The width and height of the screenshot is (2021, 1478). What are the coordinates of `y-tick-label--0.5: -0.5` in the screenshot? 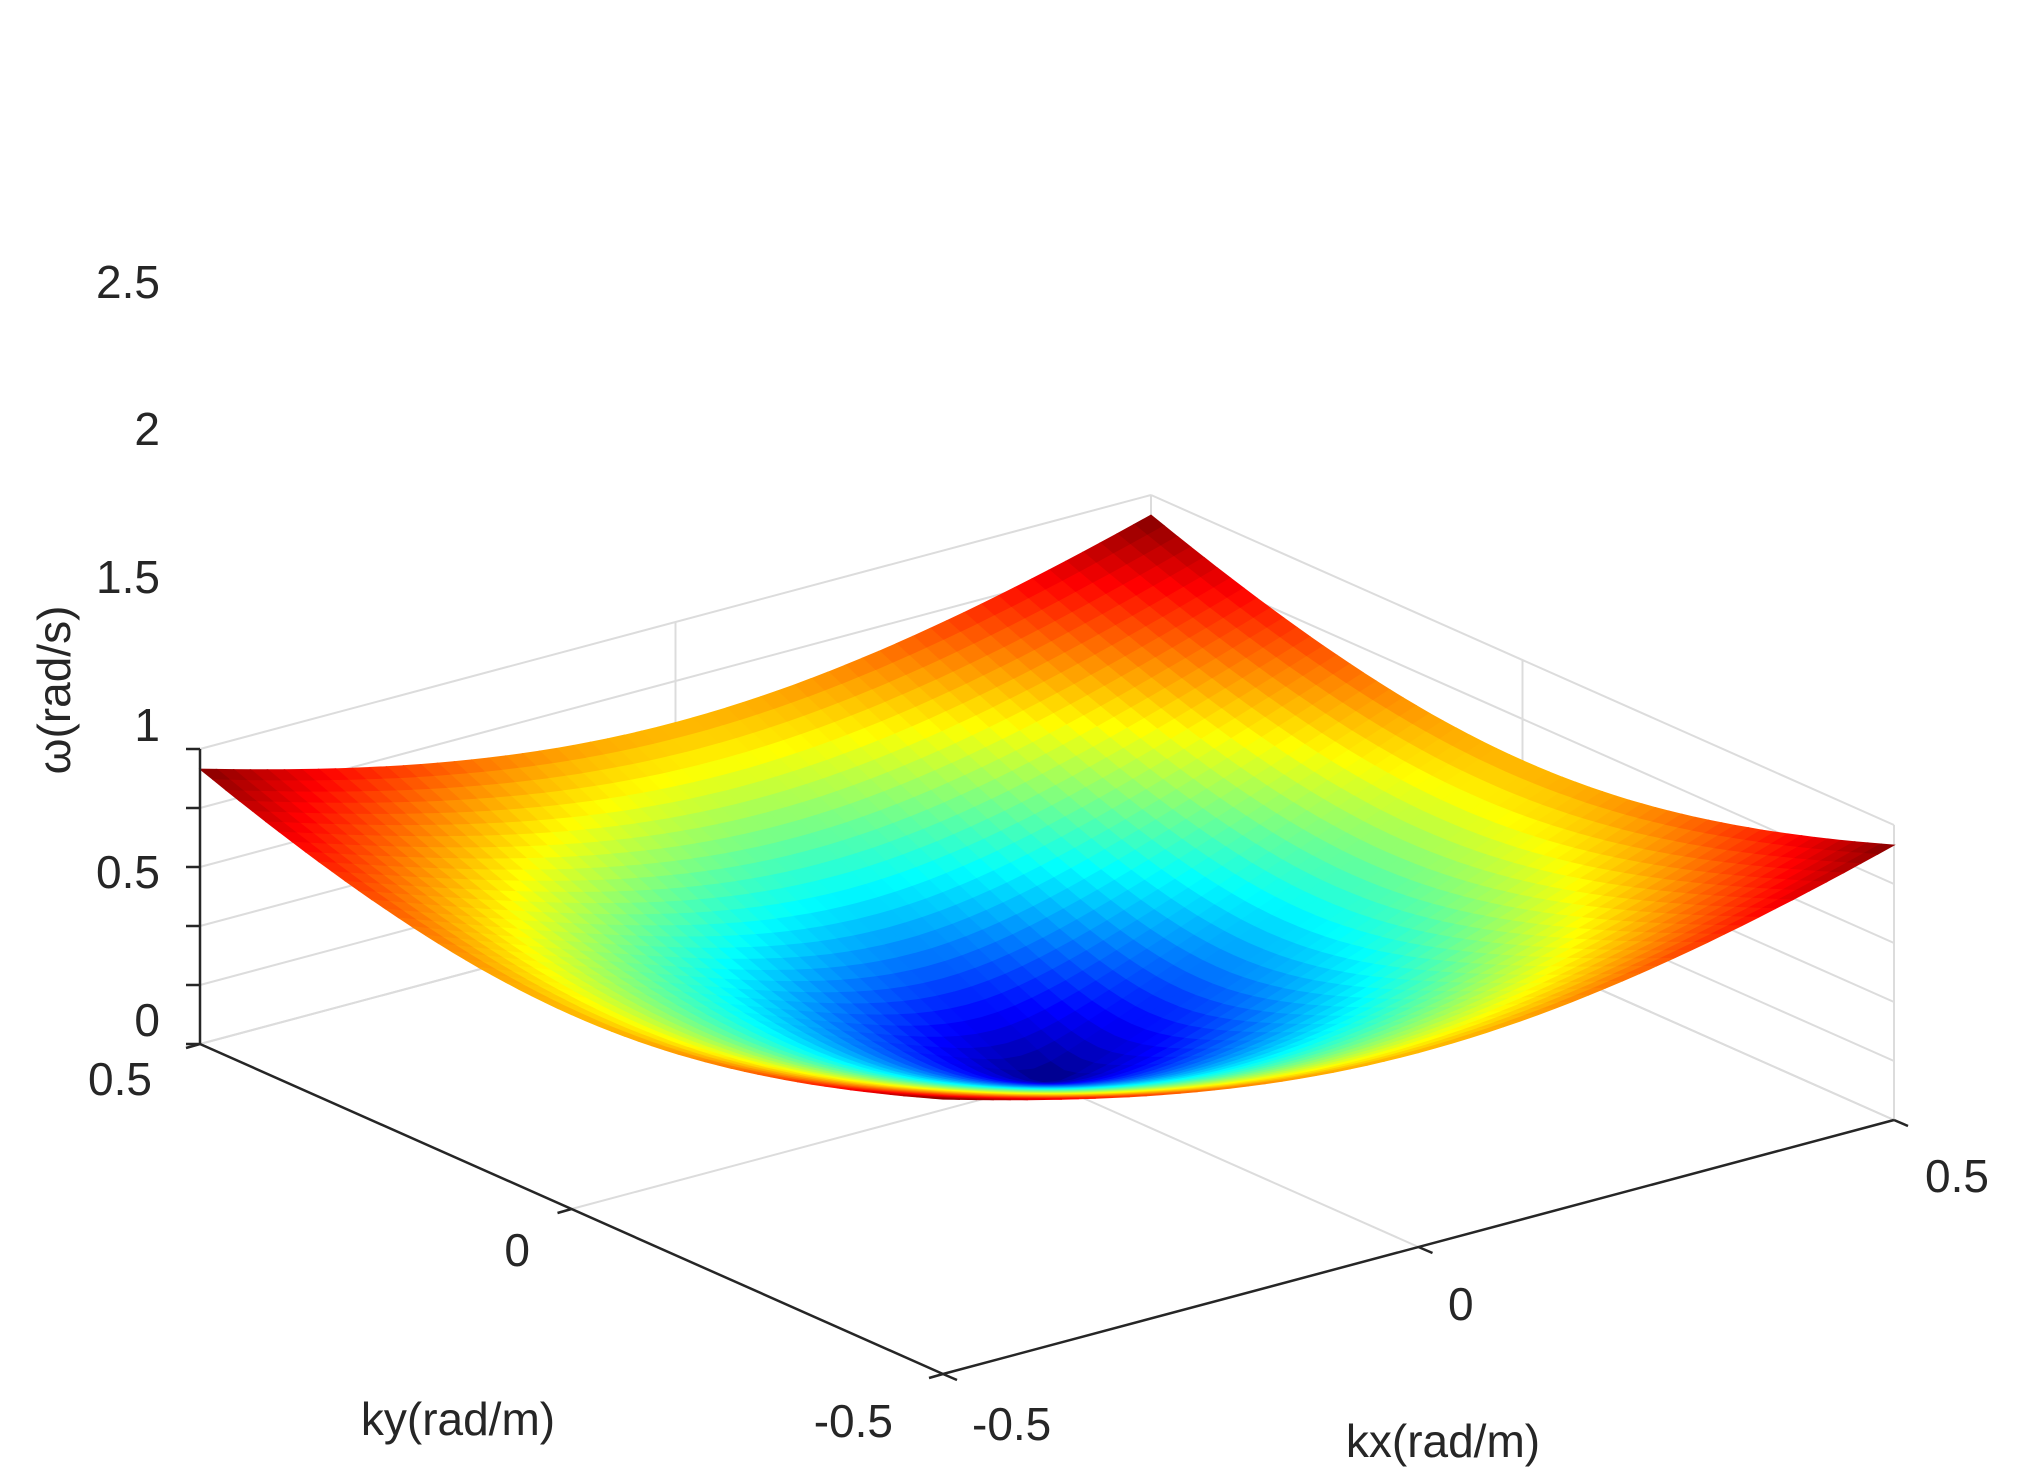 It's located at (853, 1421).